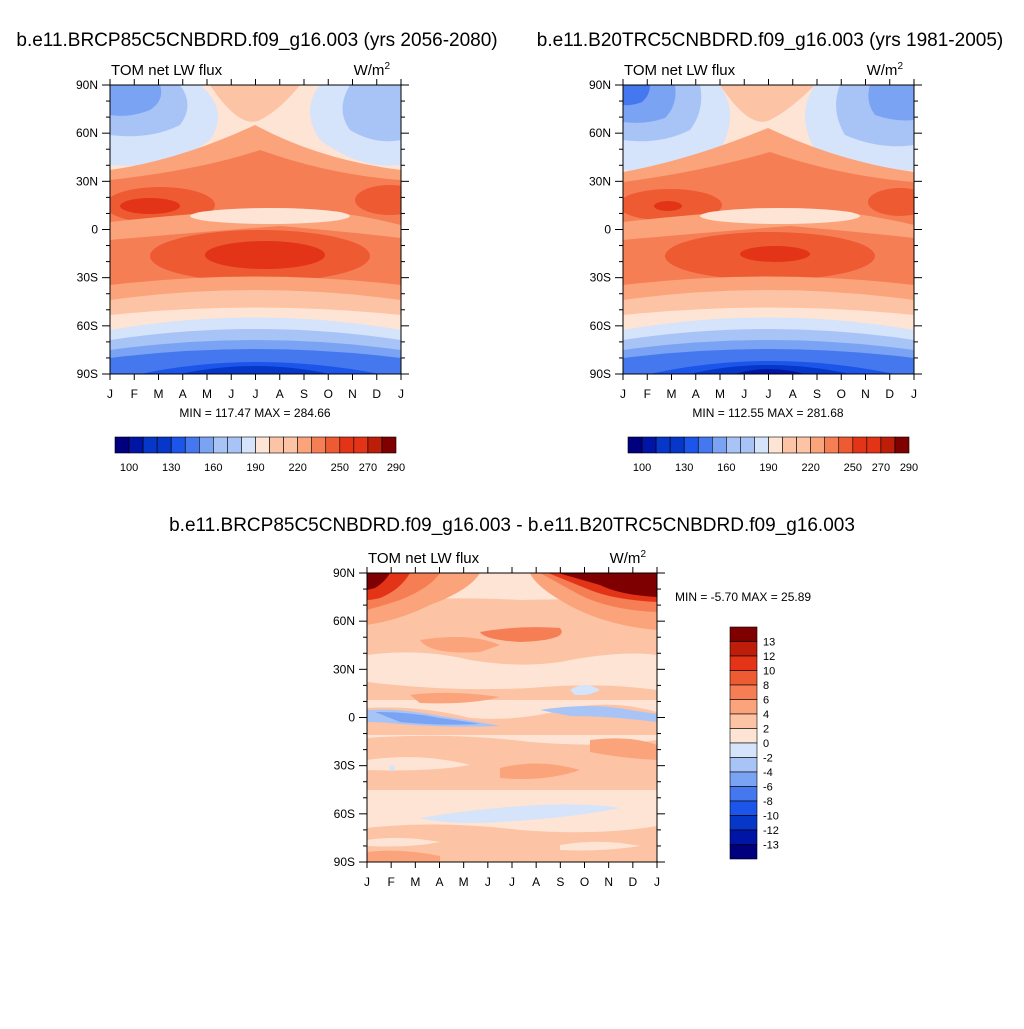 Image resolution: width=1024 pixels, height=1029 pixels. What do you see at coordinates (608, 882) in the screenshot?
I see `panel-diff-x-tick-label: N` at bounding box center [608, 882].